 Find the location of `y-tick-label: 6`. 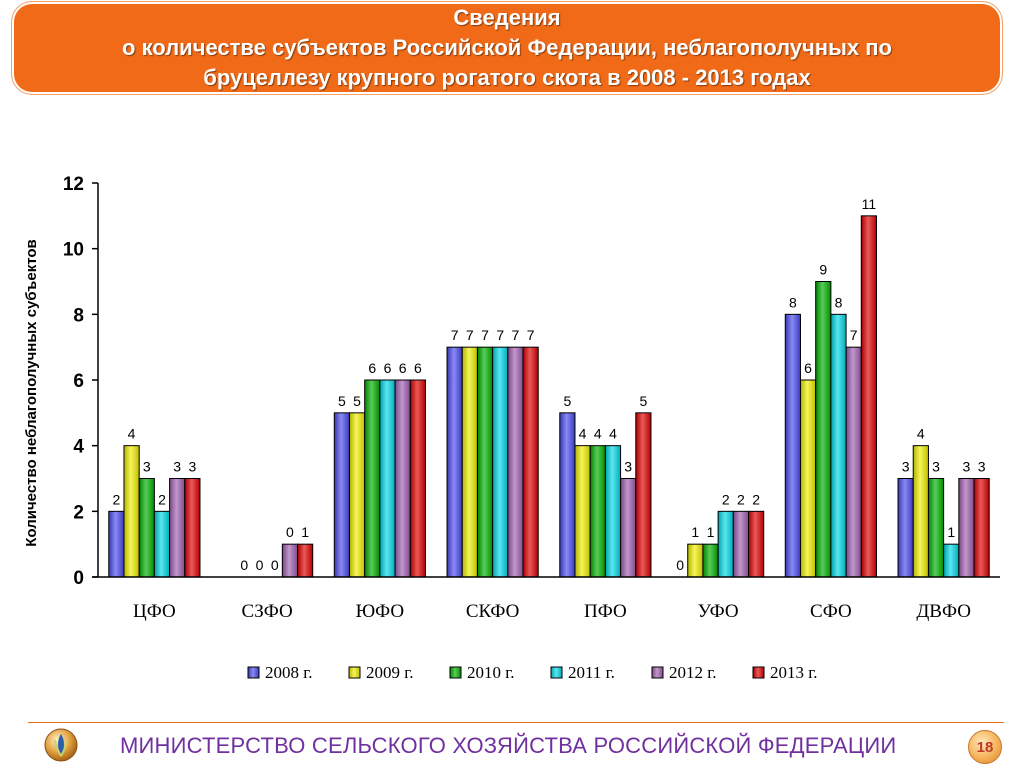

y-tick-label: 6 is located at coordinates (78, 381).